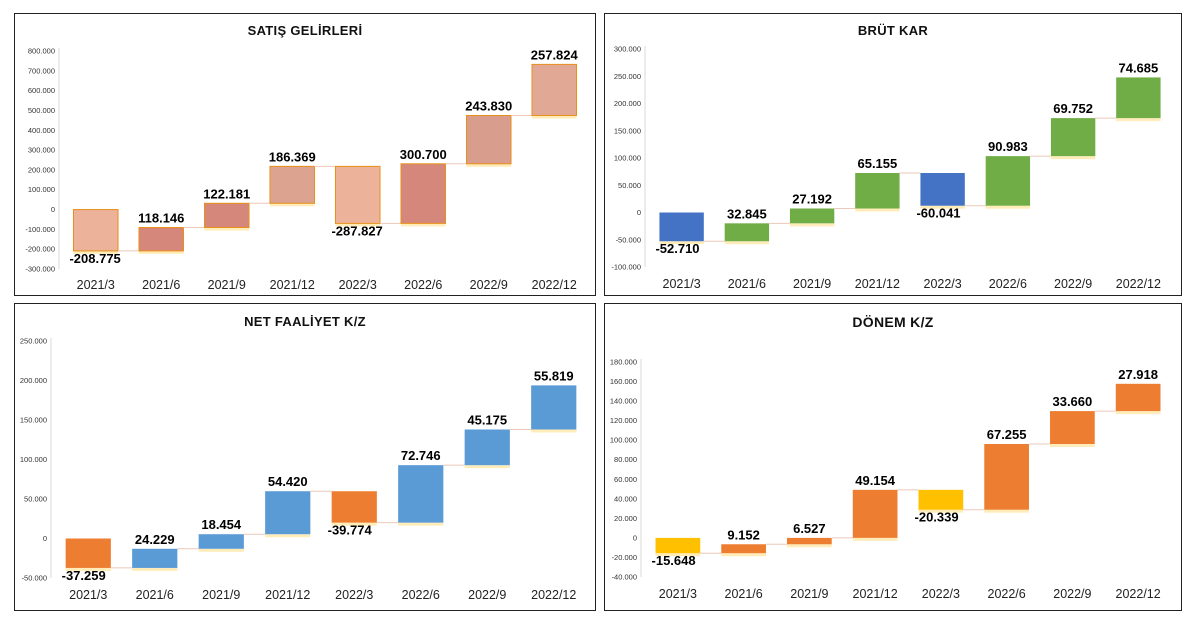  What do you see at coordinates (893, 322) in the screenshot?
I see `chart-title: DÖNEM K/Z` at bounding box center [893, 322].